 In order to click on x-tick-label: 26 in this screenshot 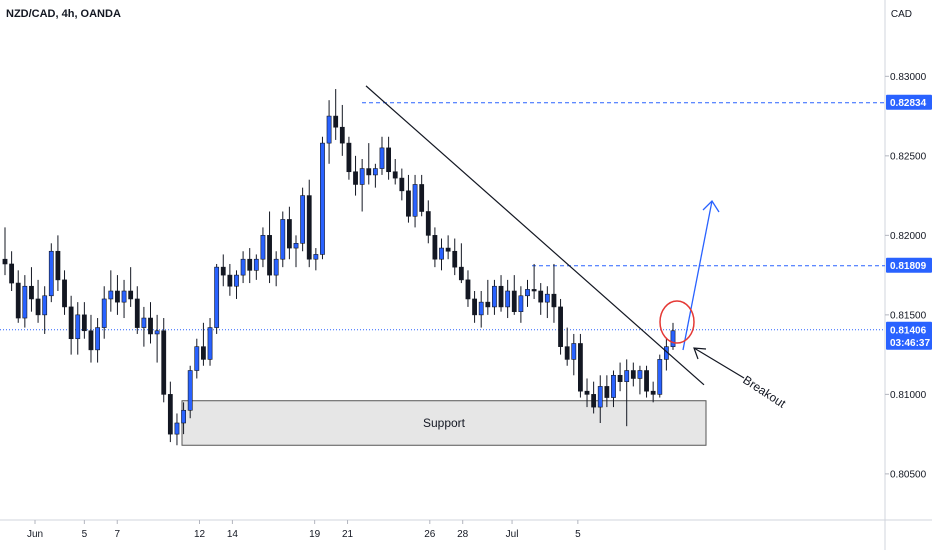, I will do `click(430, 534)`.